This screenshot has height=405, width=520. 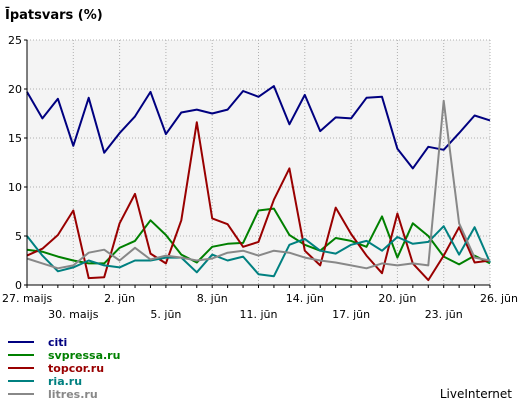 I want to click on chart-title: Īpatsvars (%), so click(x=54, y=15).